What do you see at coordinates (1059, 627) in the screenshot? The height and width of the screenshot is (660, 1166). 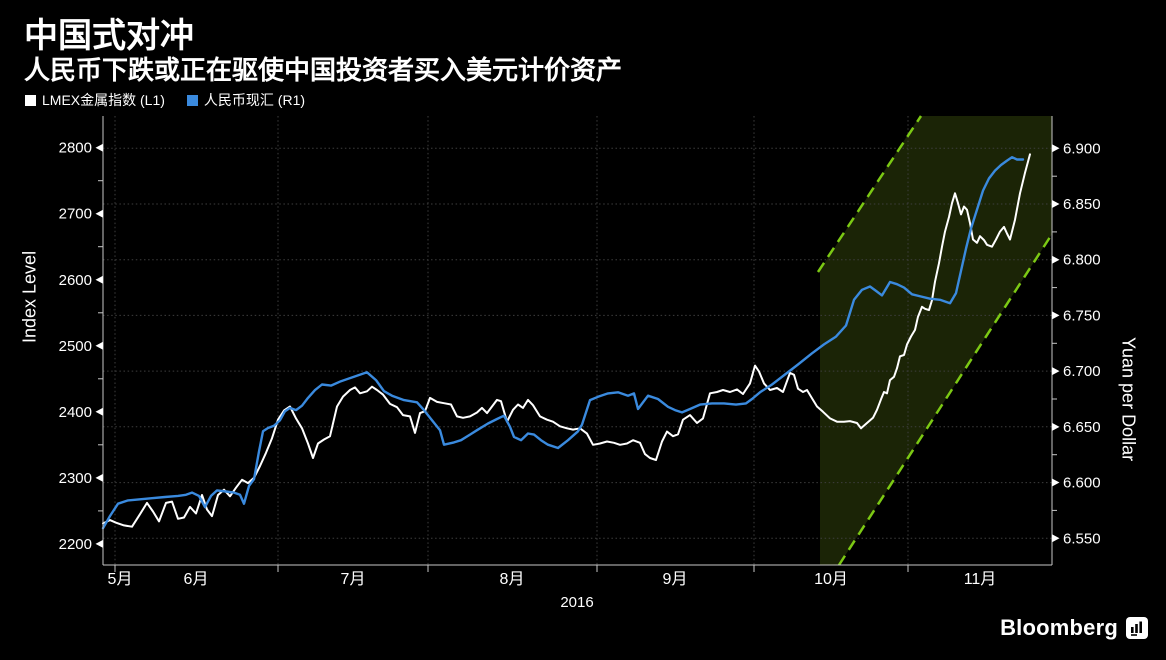 I see `bloomberg-logo-text: Bloomberg` at bounding box center [1059, 627].